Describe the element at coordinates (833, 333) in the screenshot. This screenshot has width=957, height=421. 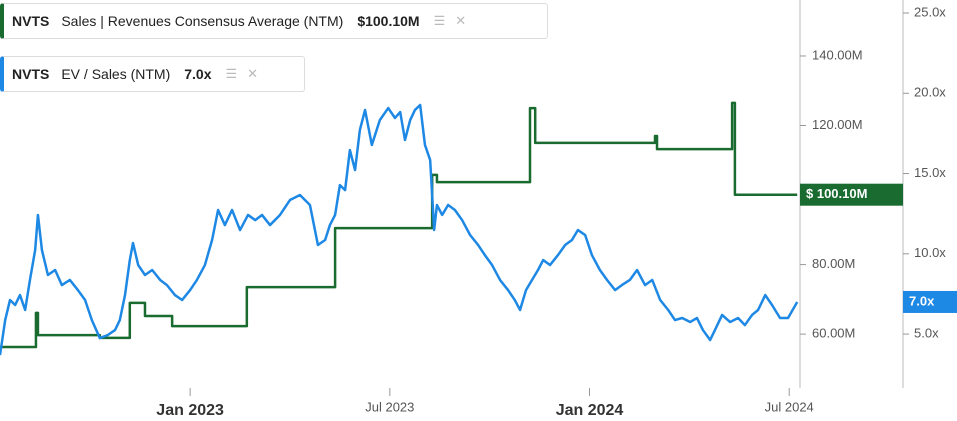
I see `y-tick-label: 60.00M` at that location.